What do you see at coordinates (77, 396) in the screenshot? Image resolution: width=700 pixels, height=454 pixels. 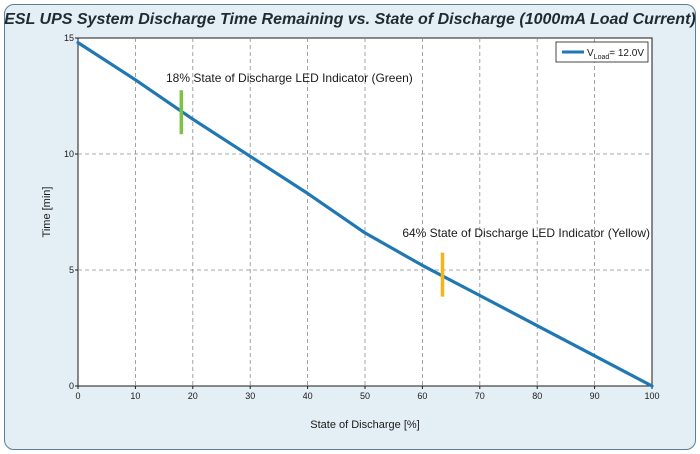 I see `x-tick-label: 0` at bounding box center [77, 396].